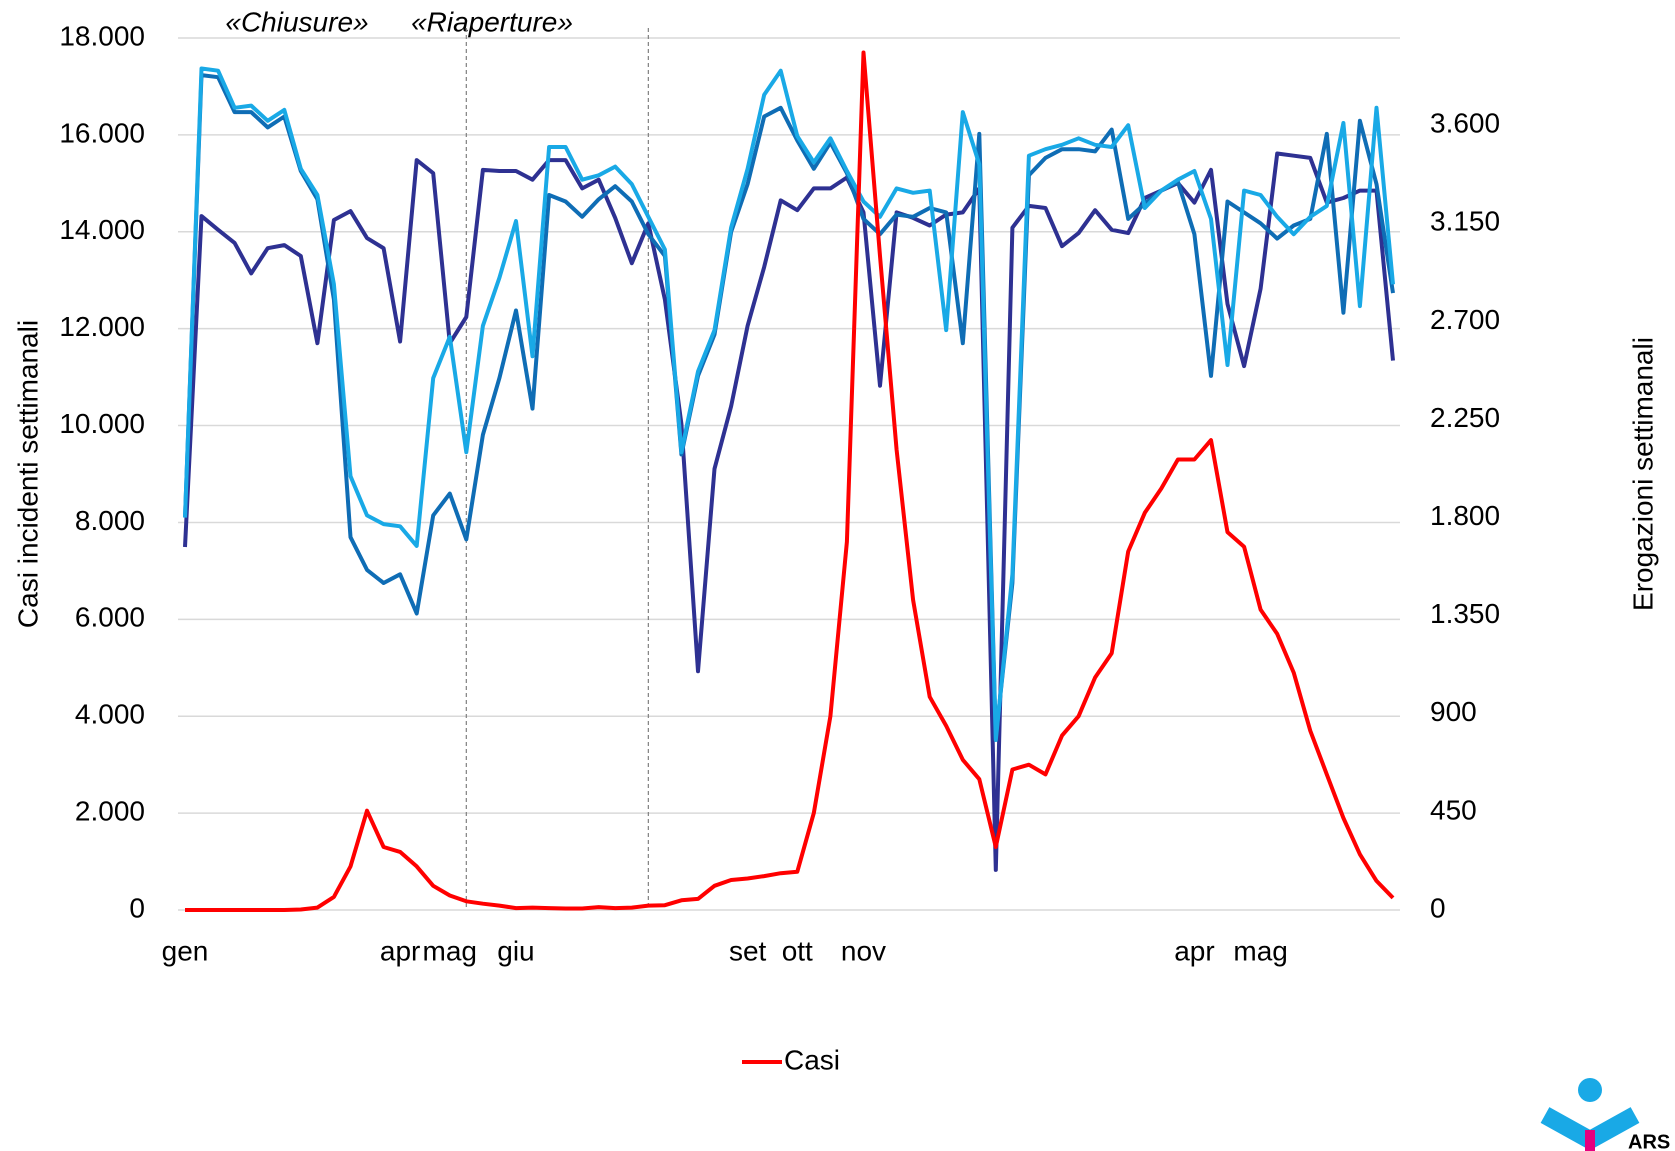 The height and width of the screenshot is (1151, 1675). What do you see at coordinates (515, 950) in the screenshot?
I see `x-tick-label: giu` at bounding box center [515, 950].